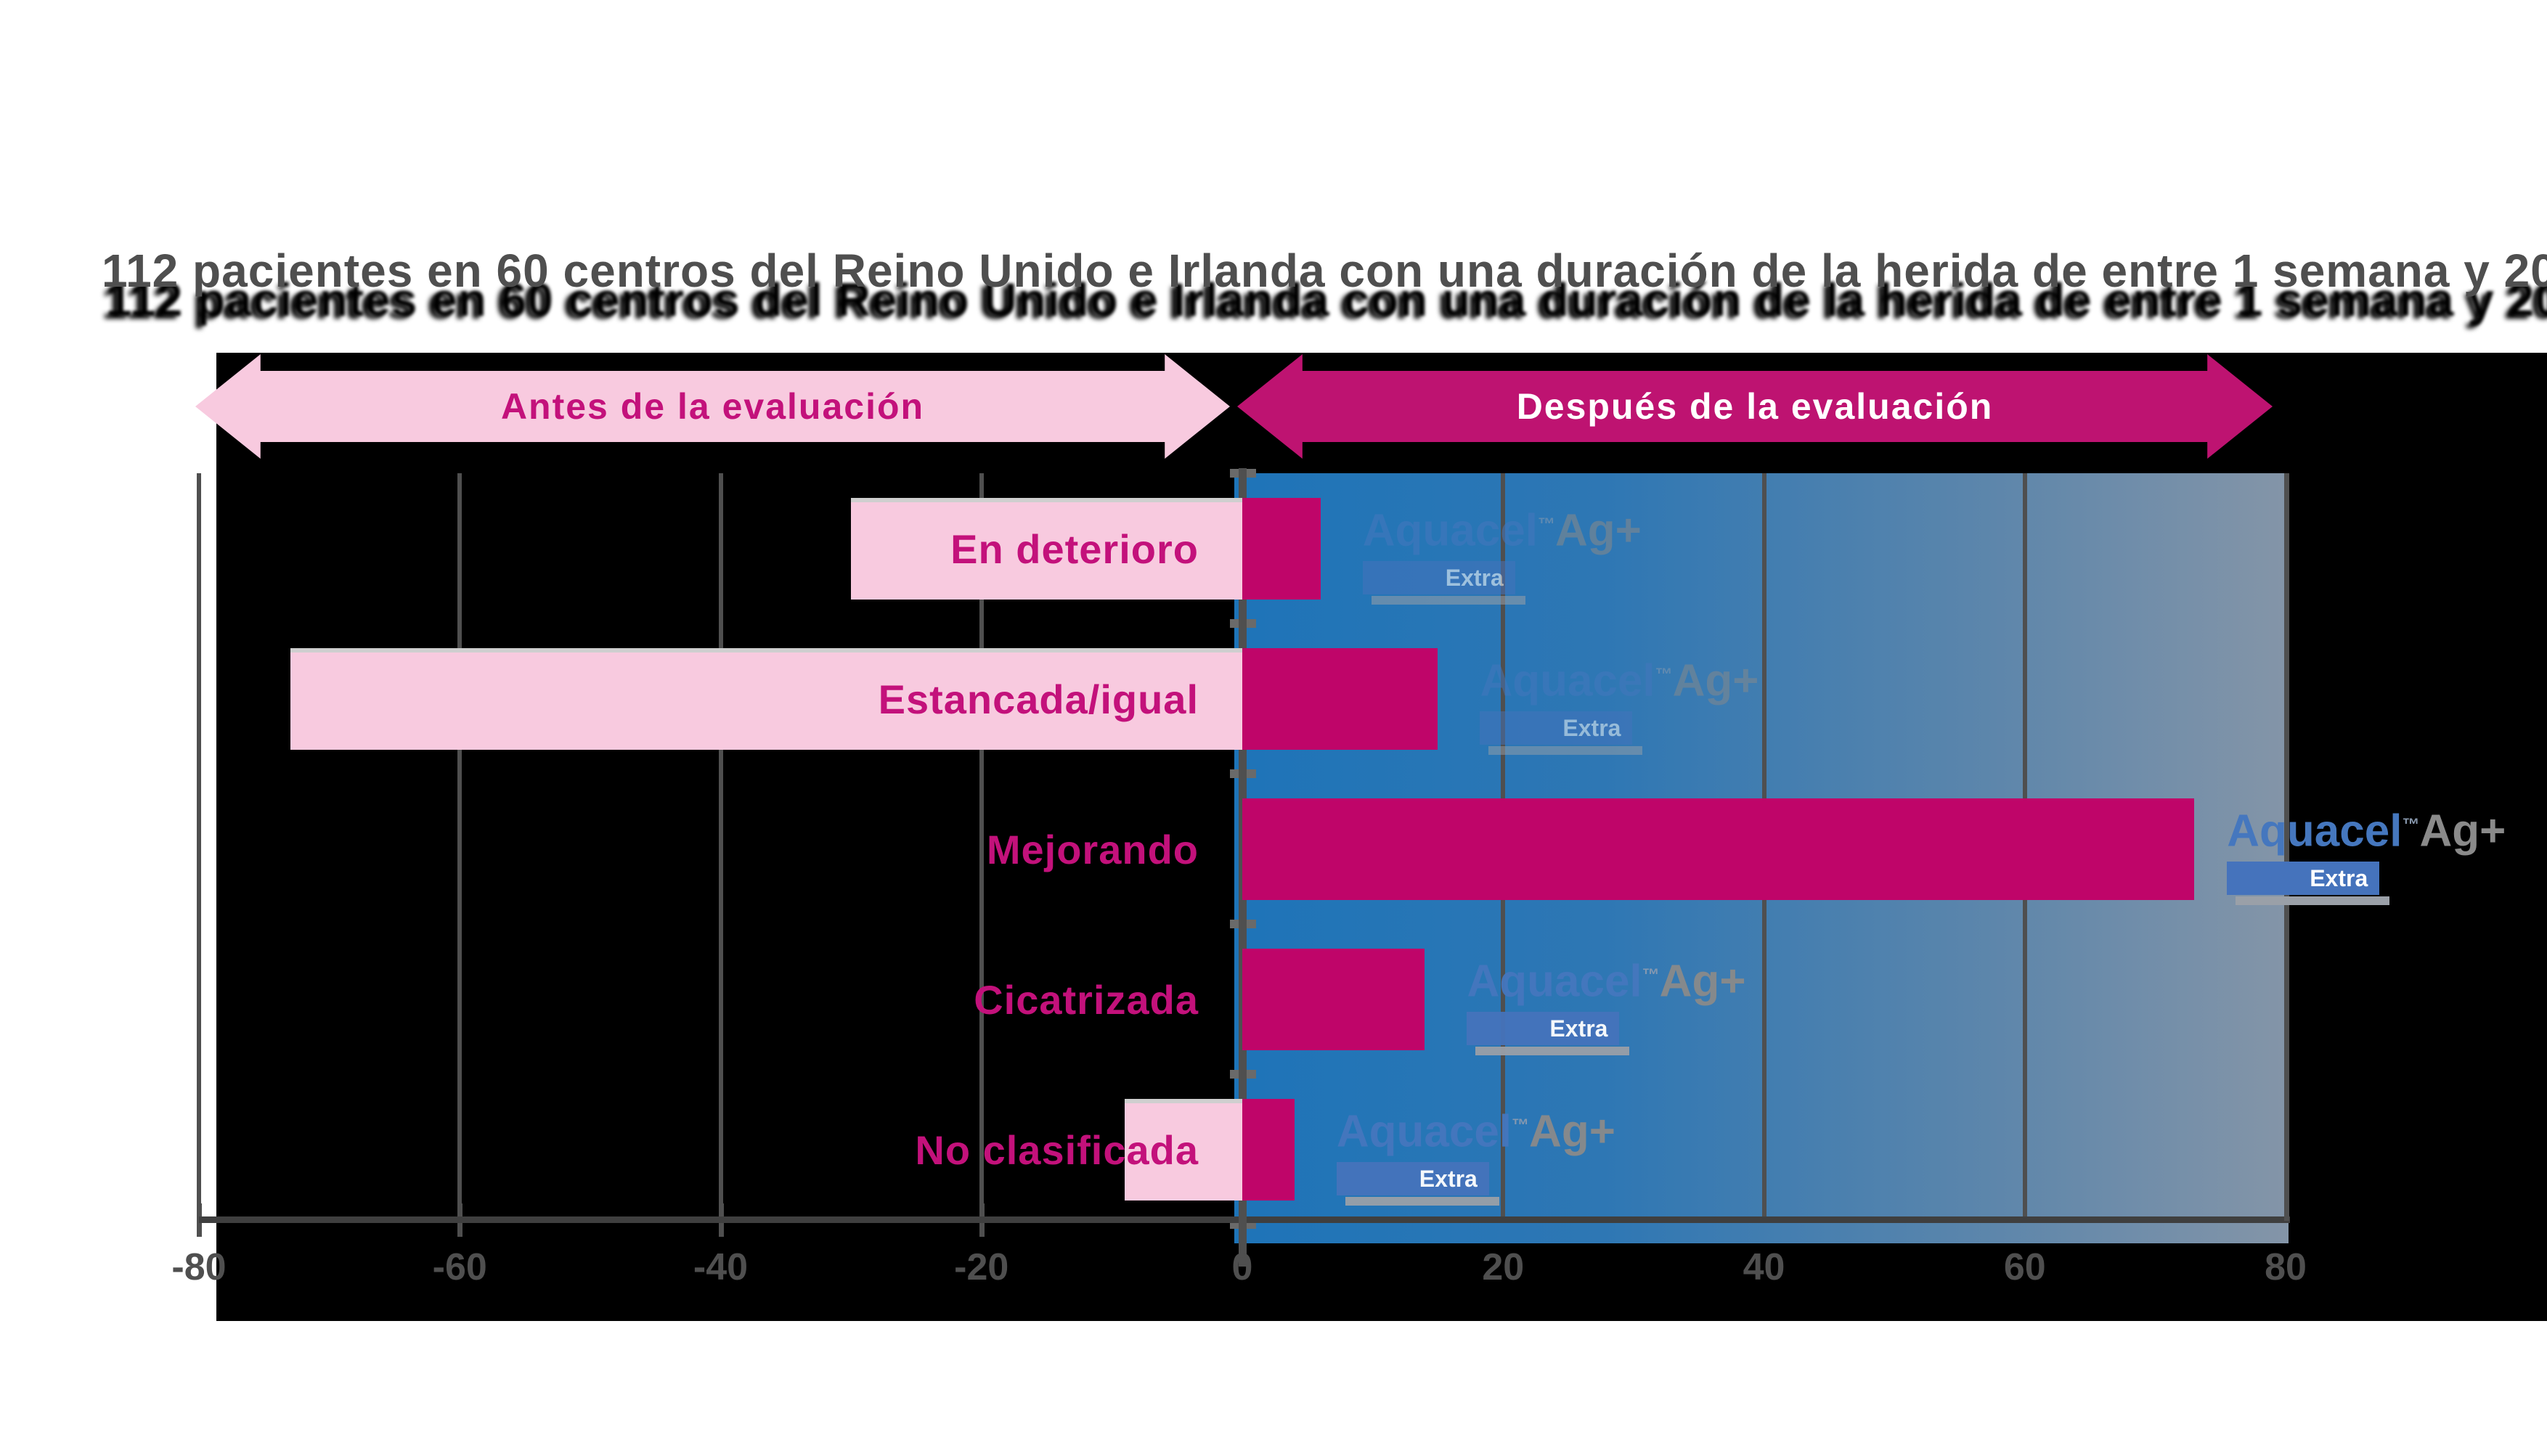 The height and width of the screenshot is (1456, 2547). What do you see at coordinates (1503, 1267) in the screenshot?
I see `x-tick-label-20: 20` at bounding box center [1503, 1267].